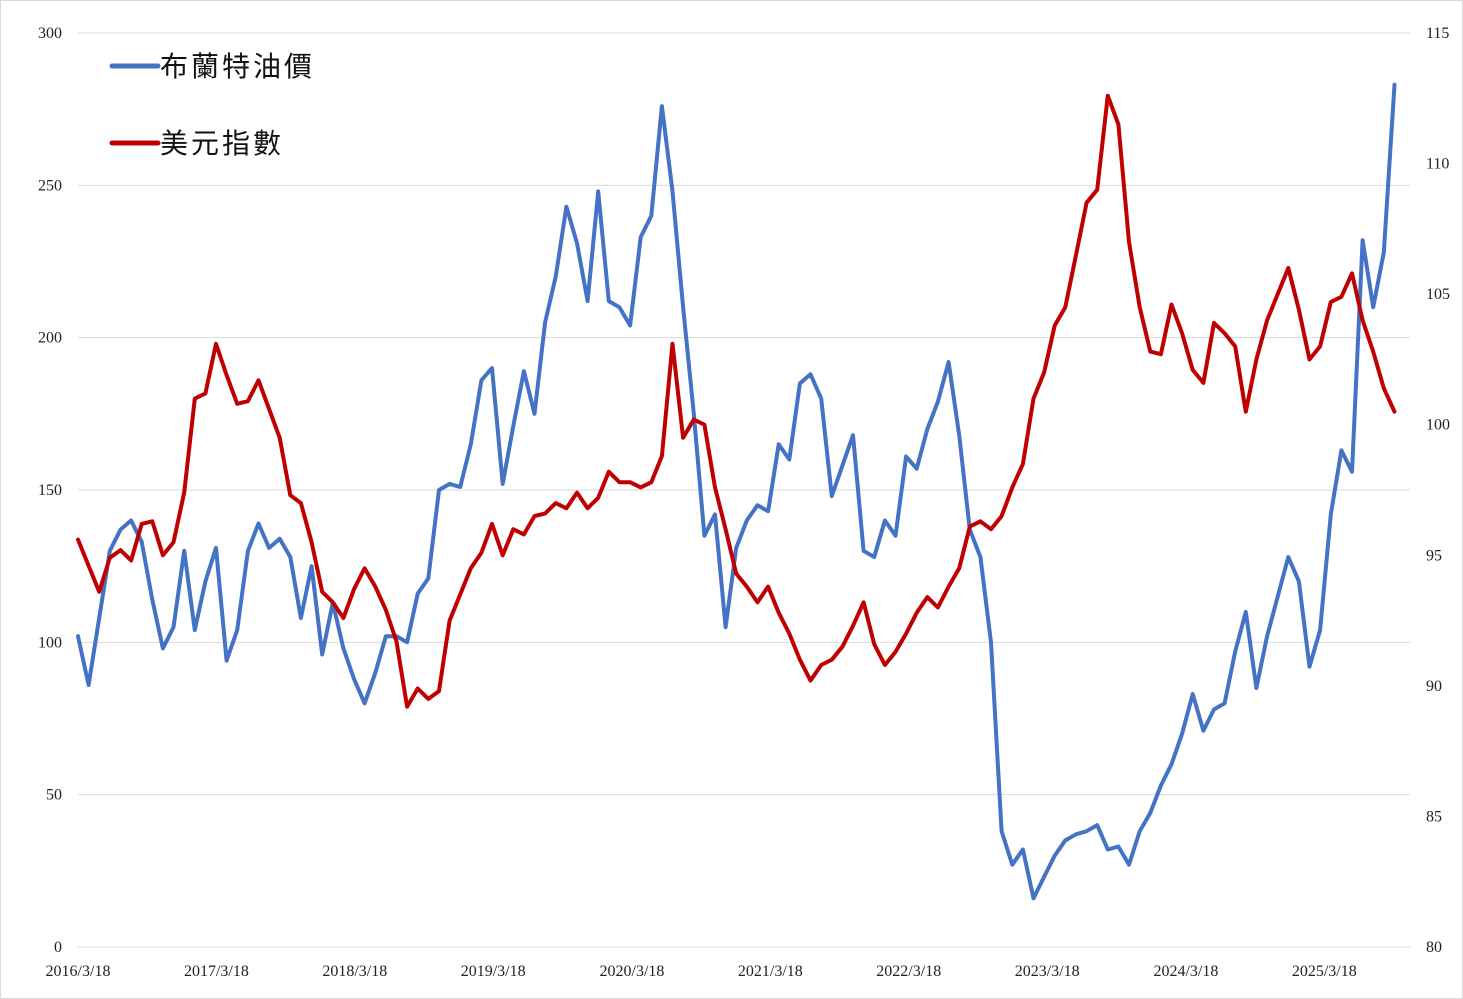  I want to click on y-axis-left: 0 50 100 150 200 250 300, so click(50, 490).